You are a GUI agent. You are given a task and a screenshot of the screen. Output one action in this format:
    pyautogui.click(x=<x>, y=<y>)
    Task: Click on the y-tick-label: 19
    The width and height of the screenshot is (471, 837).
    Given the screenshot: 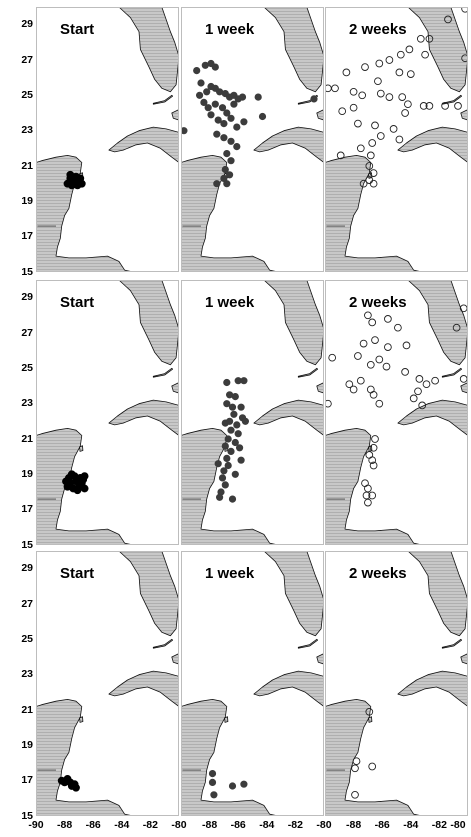 What is the action you would take?
    pyautogui.click(x=27, y=473)
    